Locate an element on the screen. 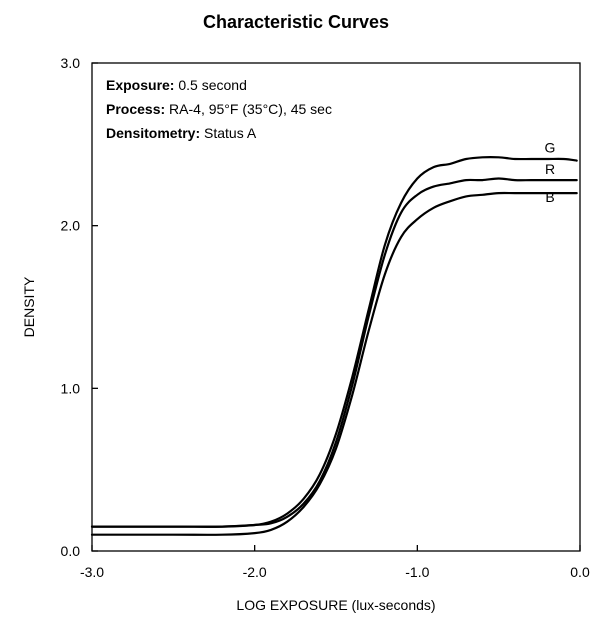 The width and height of the screenshot is (612, 621). process-value: RA-4, 95°F (35°C), 45 sec is located at coordinates (248, 109).